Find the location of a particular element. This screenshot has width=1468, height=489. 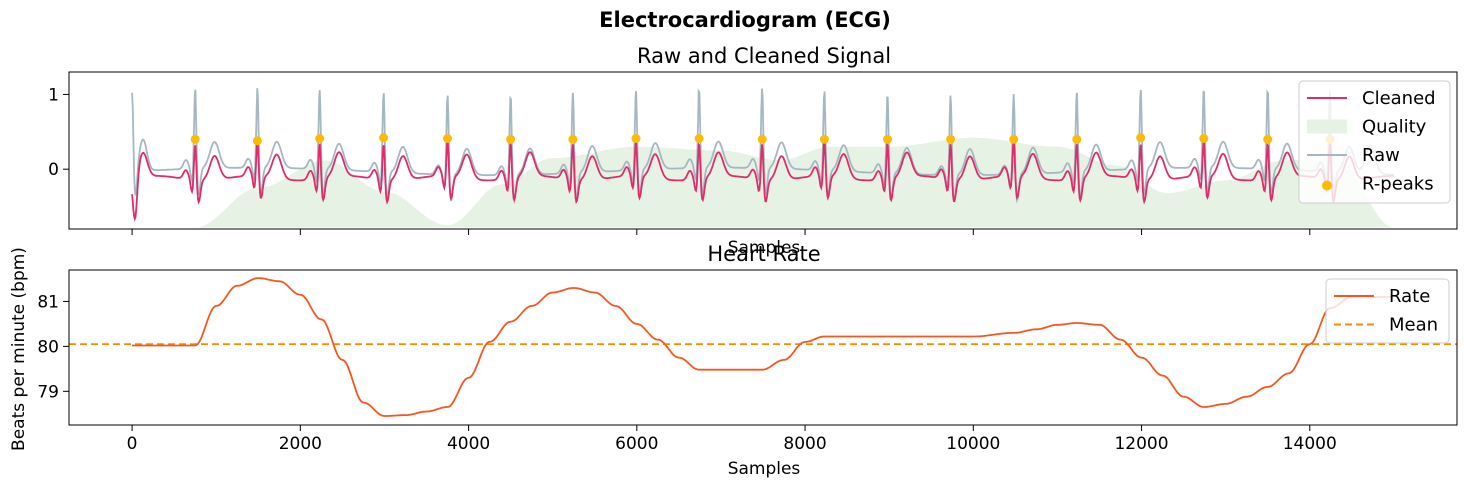

y-tick-label: 79 is located at coordinates (48, 392).